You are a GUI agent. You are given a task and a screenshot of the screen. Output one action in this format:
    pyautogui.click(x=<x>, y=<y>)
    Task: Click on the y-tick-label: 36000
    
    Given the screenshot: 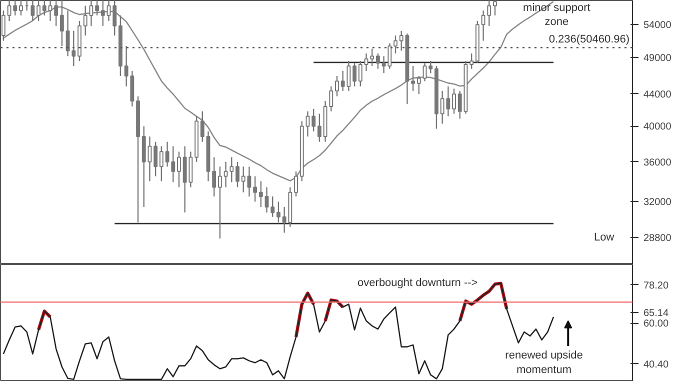 What is the action you would take?
    pyautogui.click(x=658, y=162)
    